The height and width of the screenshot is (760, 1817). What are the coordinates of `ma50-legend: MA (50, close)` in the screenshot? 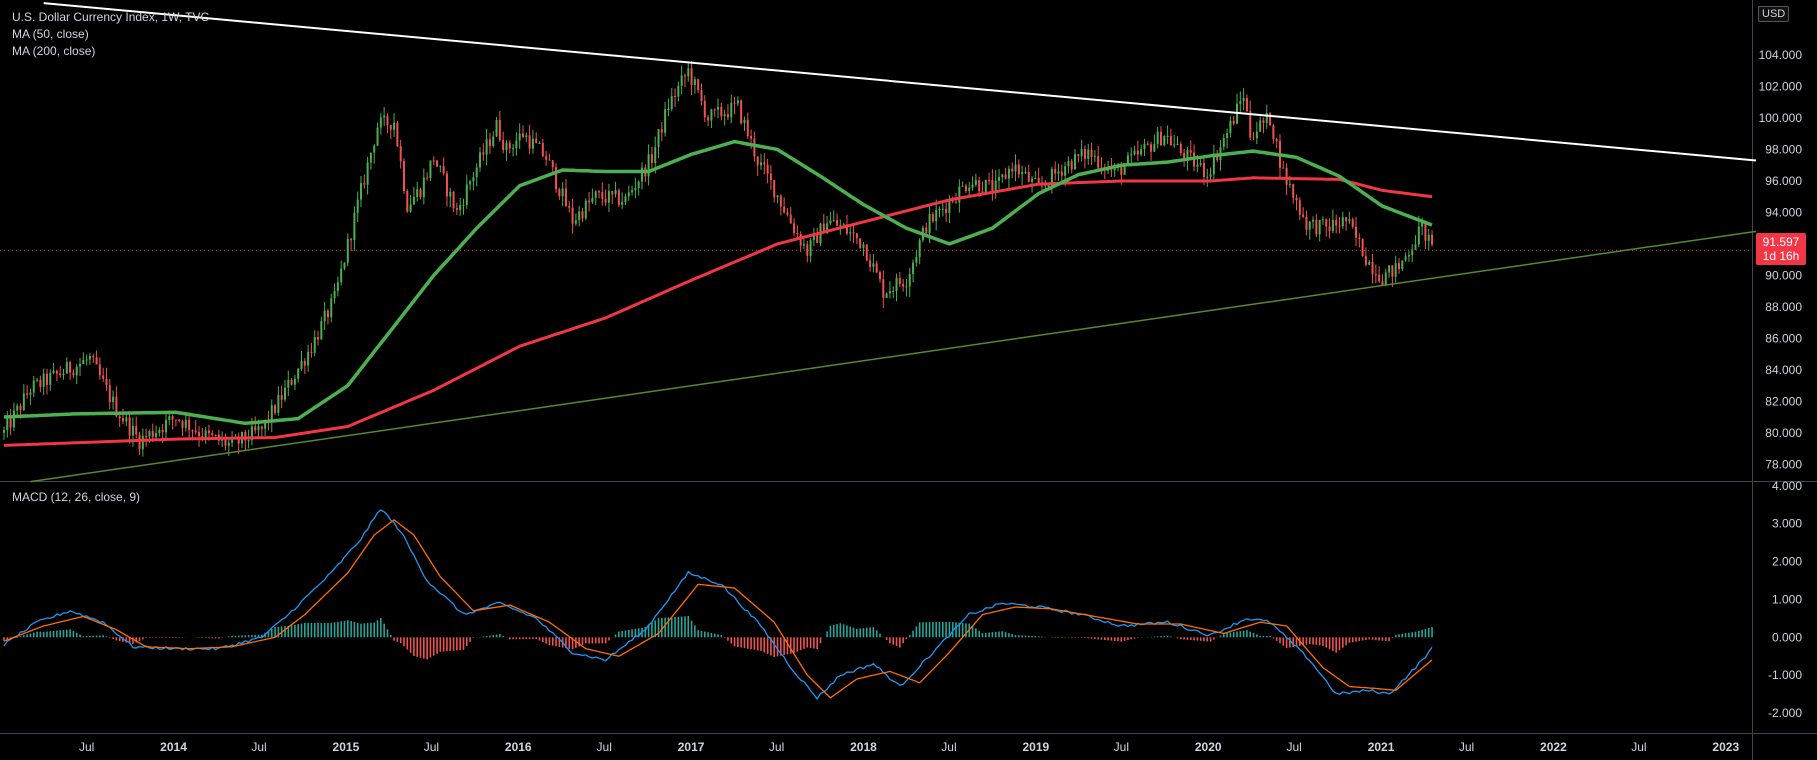 It's located at (50, 34).